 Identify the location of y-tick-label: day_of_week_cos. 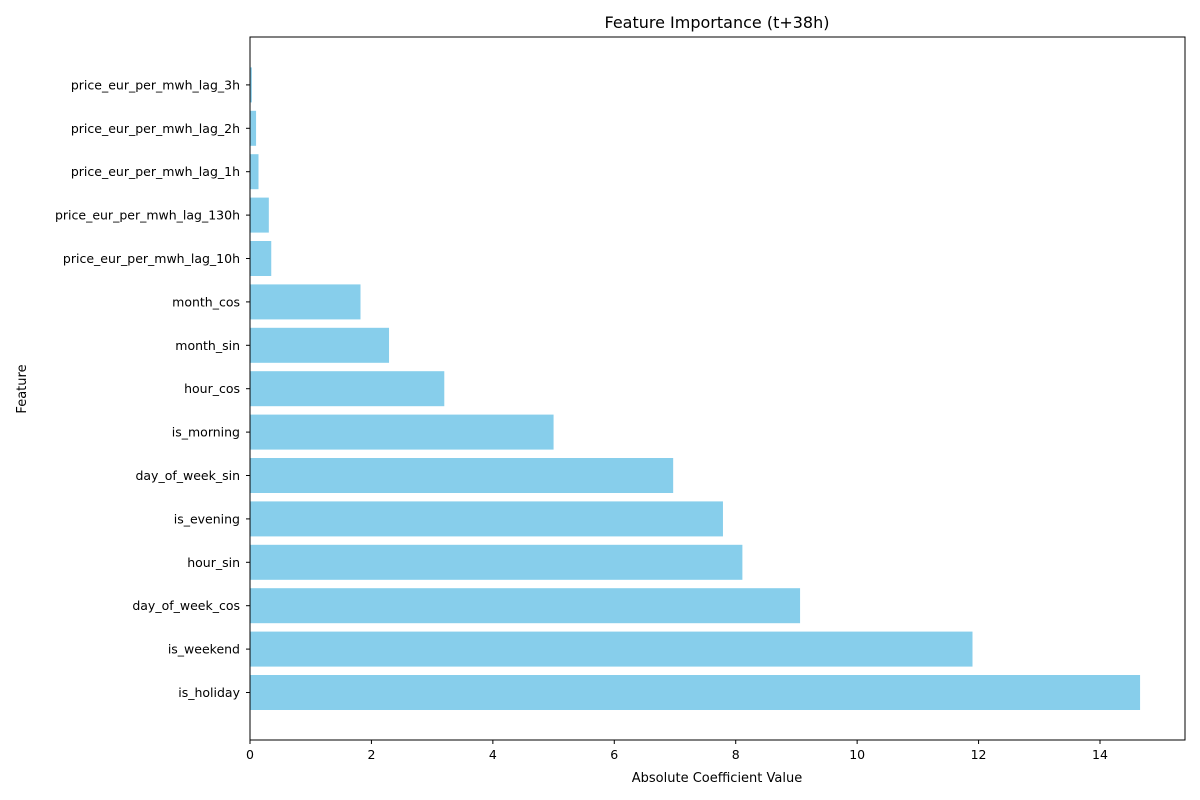
(186, 605).